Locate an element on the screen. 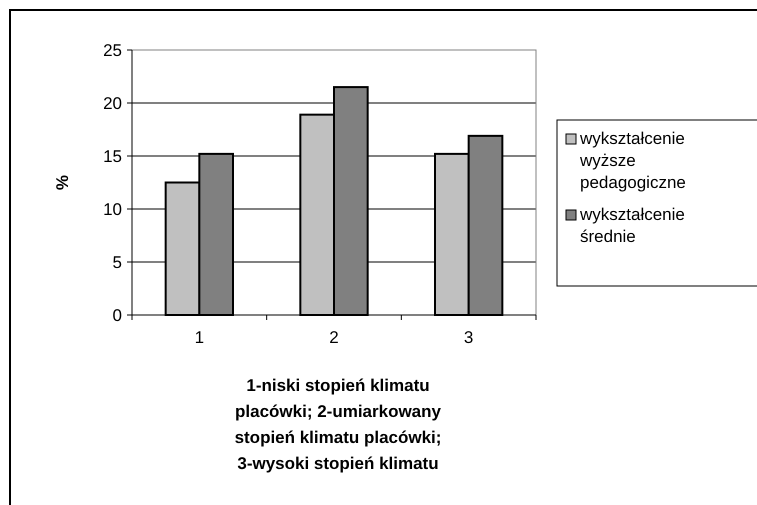 This screenshot has width=757, height=505. y-tick-label: 25 is located at coordinates (112, 50).